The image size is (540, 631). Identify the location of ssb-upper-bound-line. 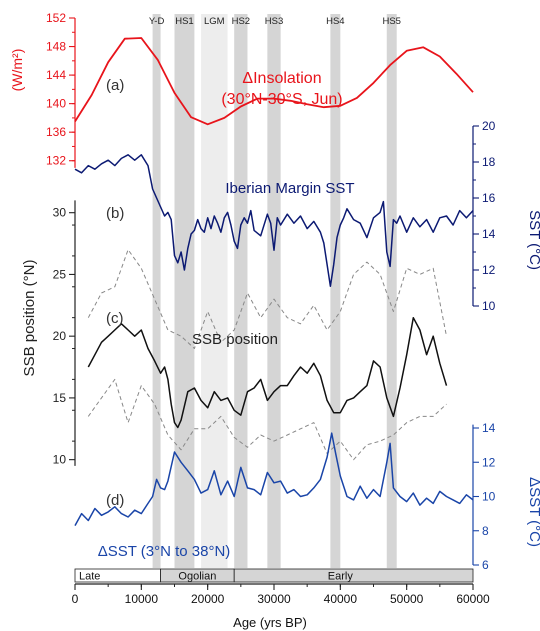
(267, 299).